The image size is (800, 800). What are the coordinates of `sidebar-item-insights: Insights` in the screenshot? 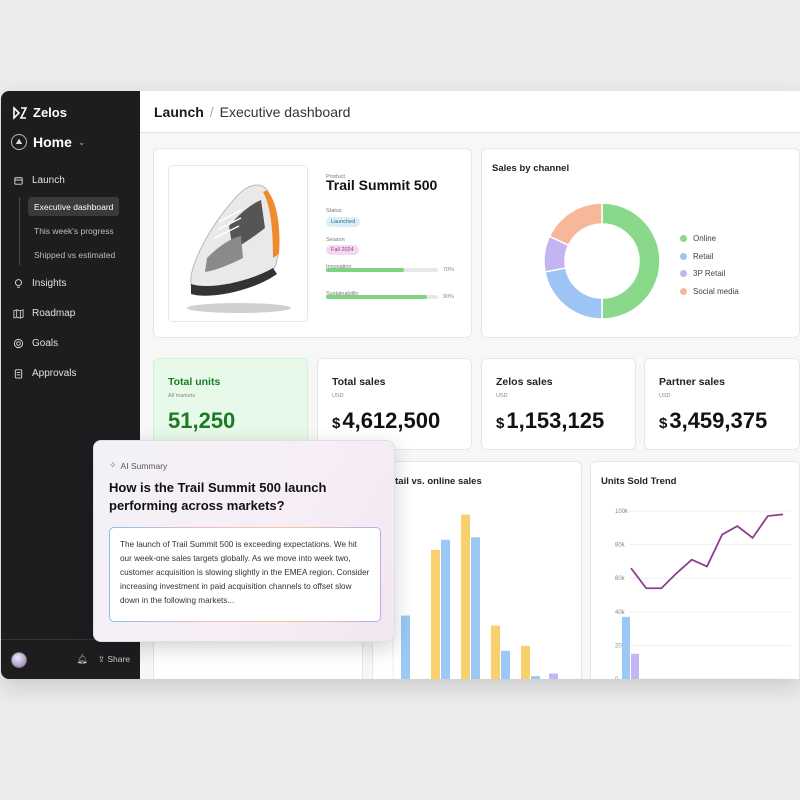 It's located at (39, 283).